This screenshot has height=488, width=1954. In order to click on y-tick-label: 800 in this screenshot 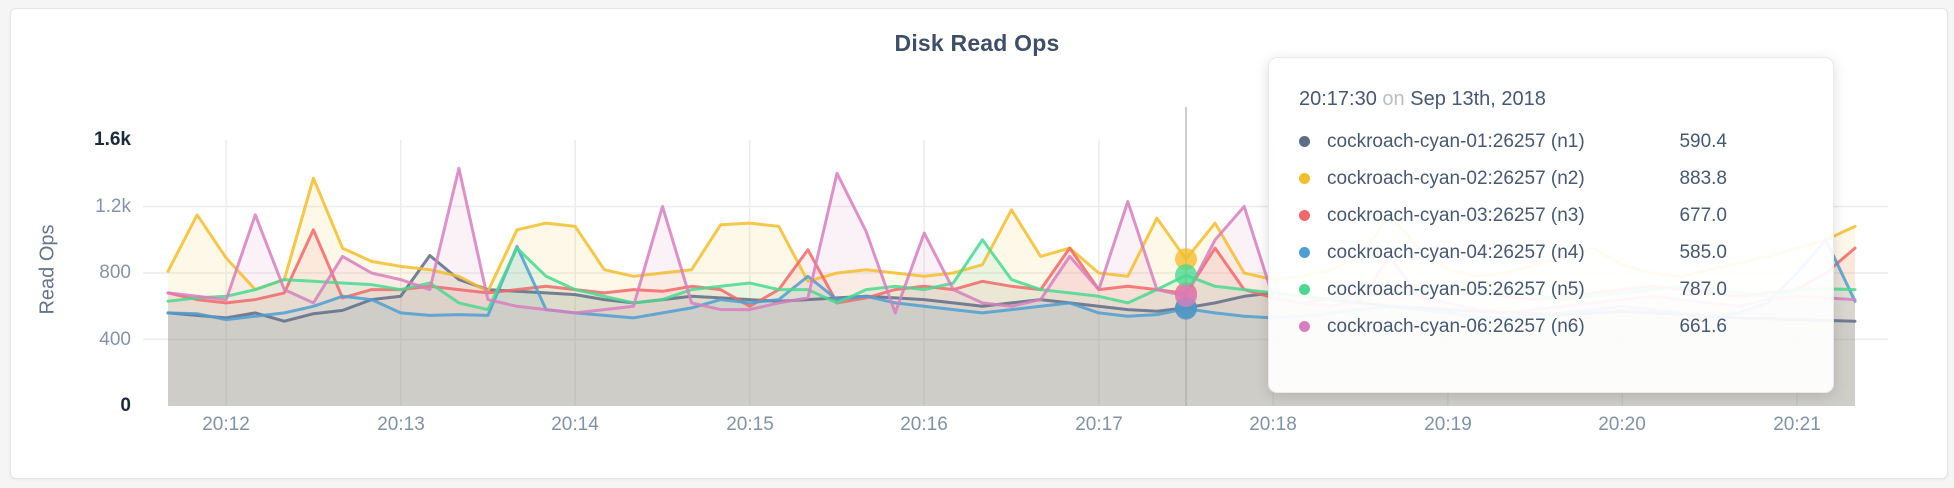, I will do `click(115, 272)`.